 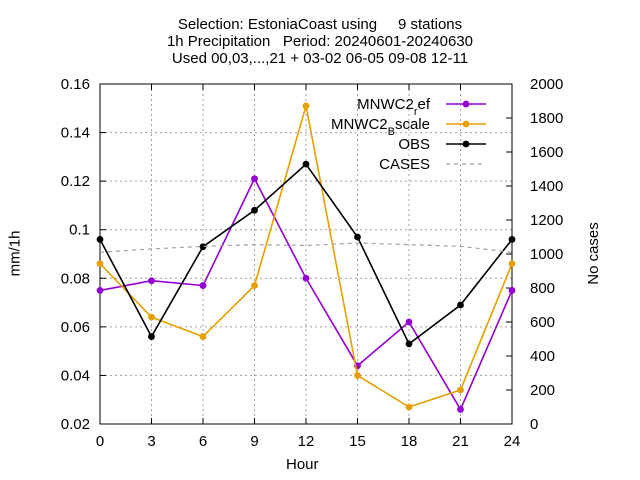 What do you see at coordinates (546, 186) in the screenshot?
I see `y2-tick-label: 1400` at bounding box center [546, 186].